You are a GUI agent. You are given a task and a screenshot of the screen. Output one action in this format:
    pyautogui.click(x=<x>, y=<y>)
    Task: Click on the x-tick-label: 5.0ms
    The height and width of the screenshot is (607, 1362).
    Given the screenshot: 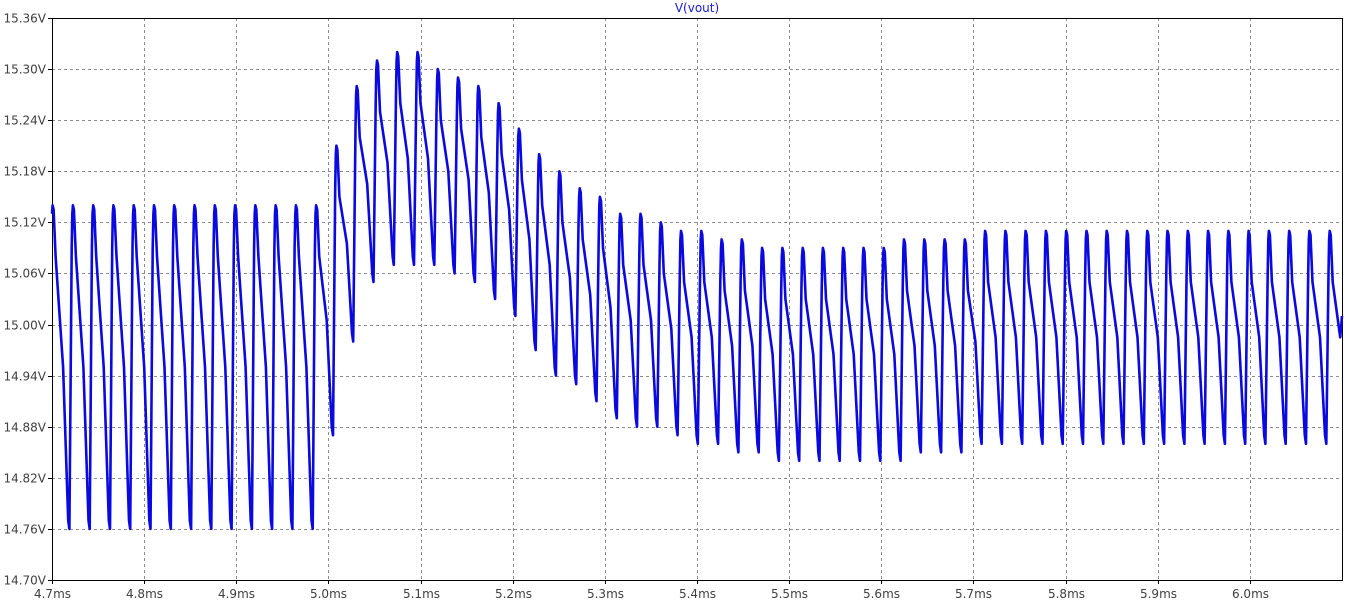 What is the action you would take?
    pyautogui.click(x=328, y=594)
    